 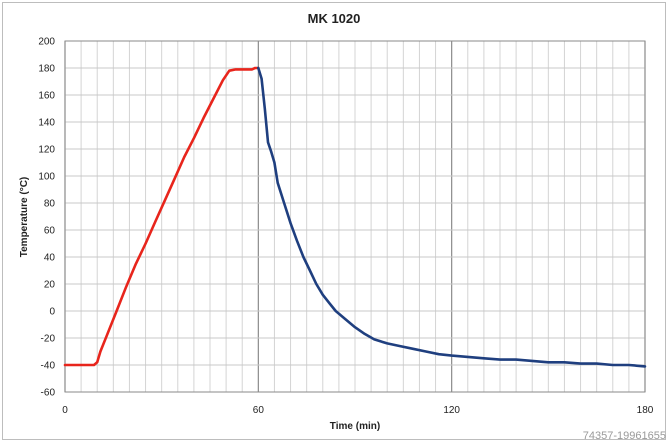 What do you see at coordinates (645, 410) in the screenshot?
I see `x-tick-label: 180` at bounding box center [645, 410].